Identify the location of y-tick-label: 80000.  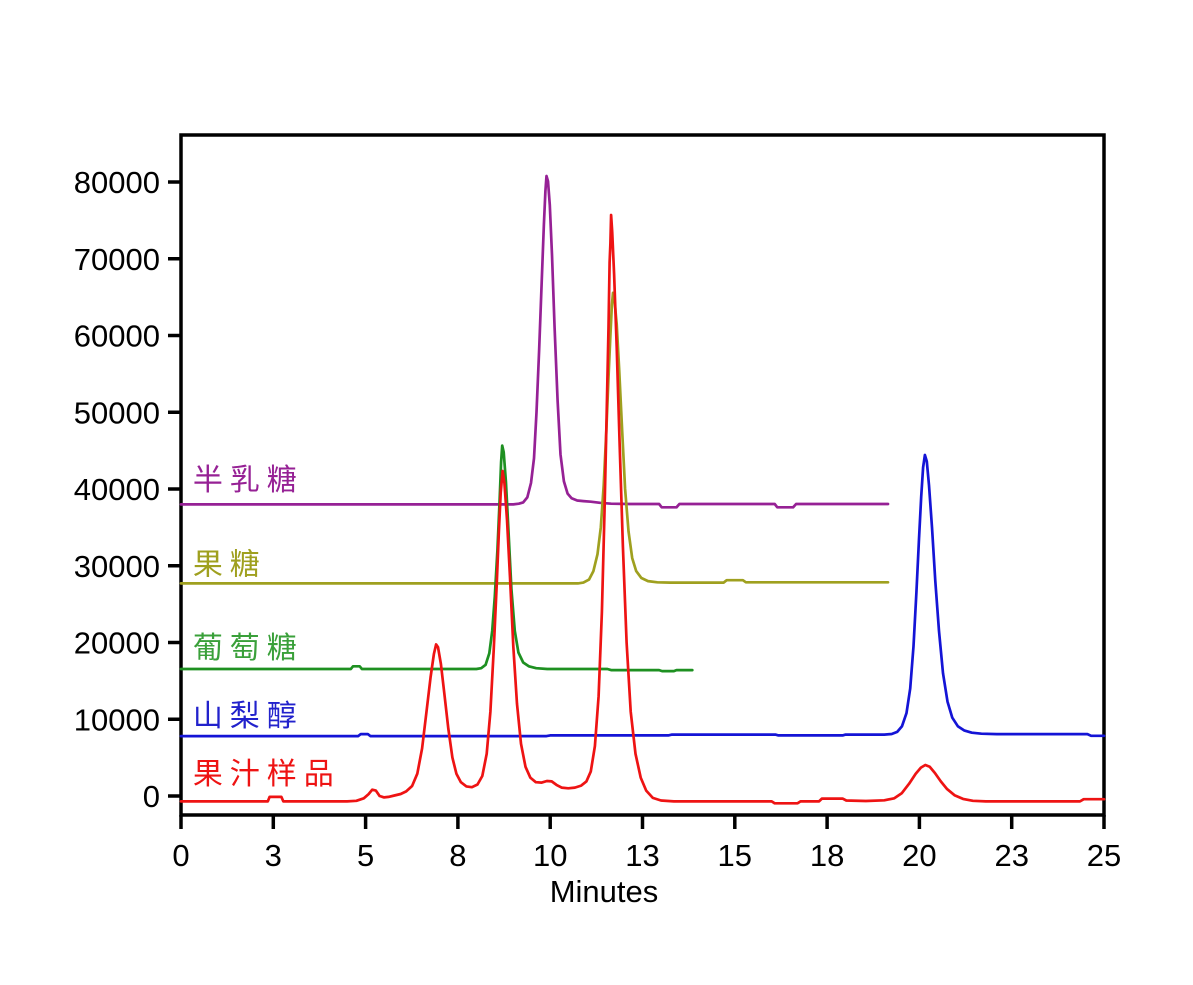
(117, 182).